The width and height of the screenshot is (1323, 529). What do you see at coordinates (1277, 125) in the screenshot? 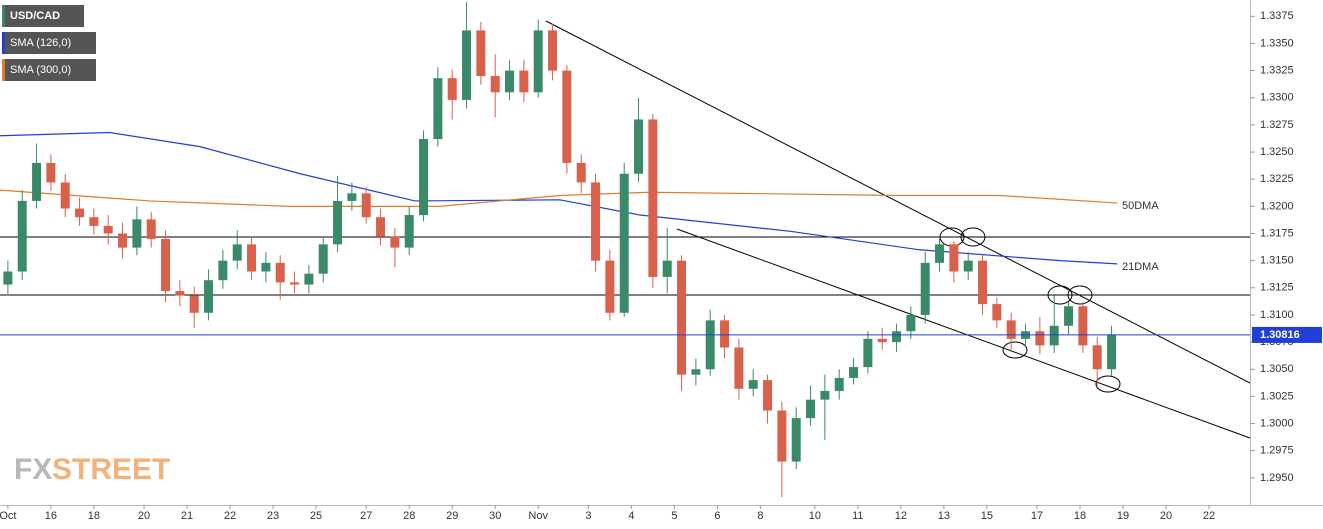
I see `y-tick-label: 1.3275` at bounding box center [1277, 125].